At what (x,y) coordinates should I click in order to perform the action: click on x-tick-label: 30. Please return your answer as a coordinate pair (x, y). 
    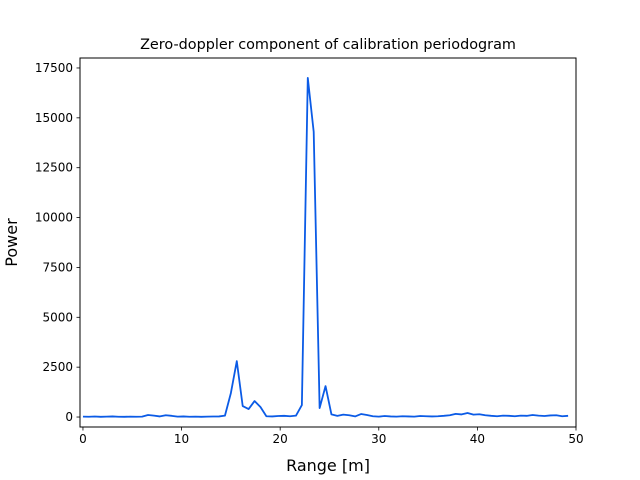
    Looking at the image, I should click on (378, 439).